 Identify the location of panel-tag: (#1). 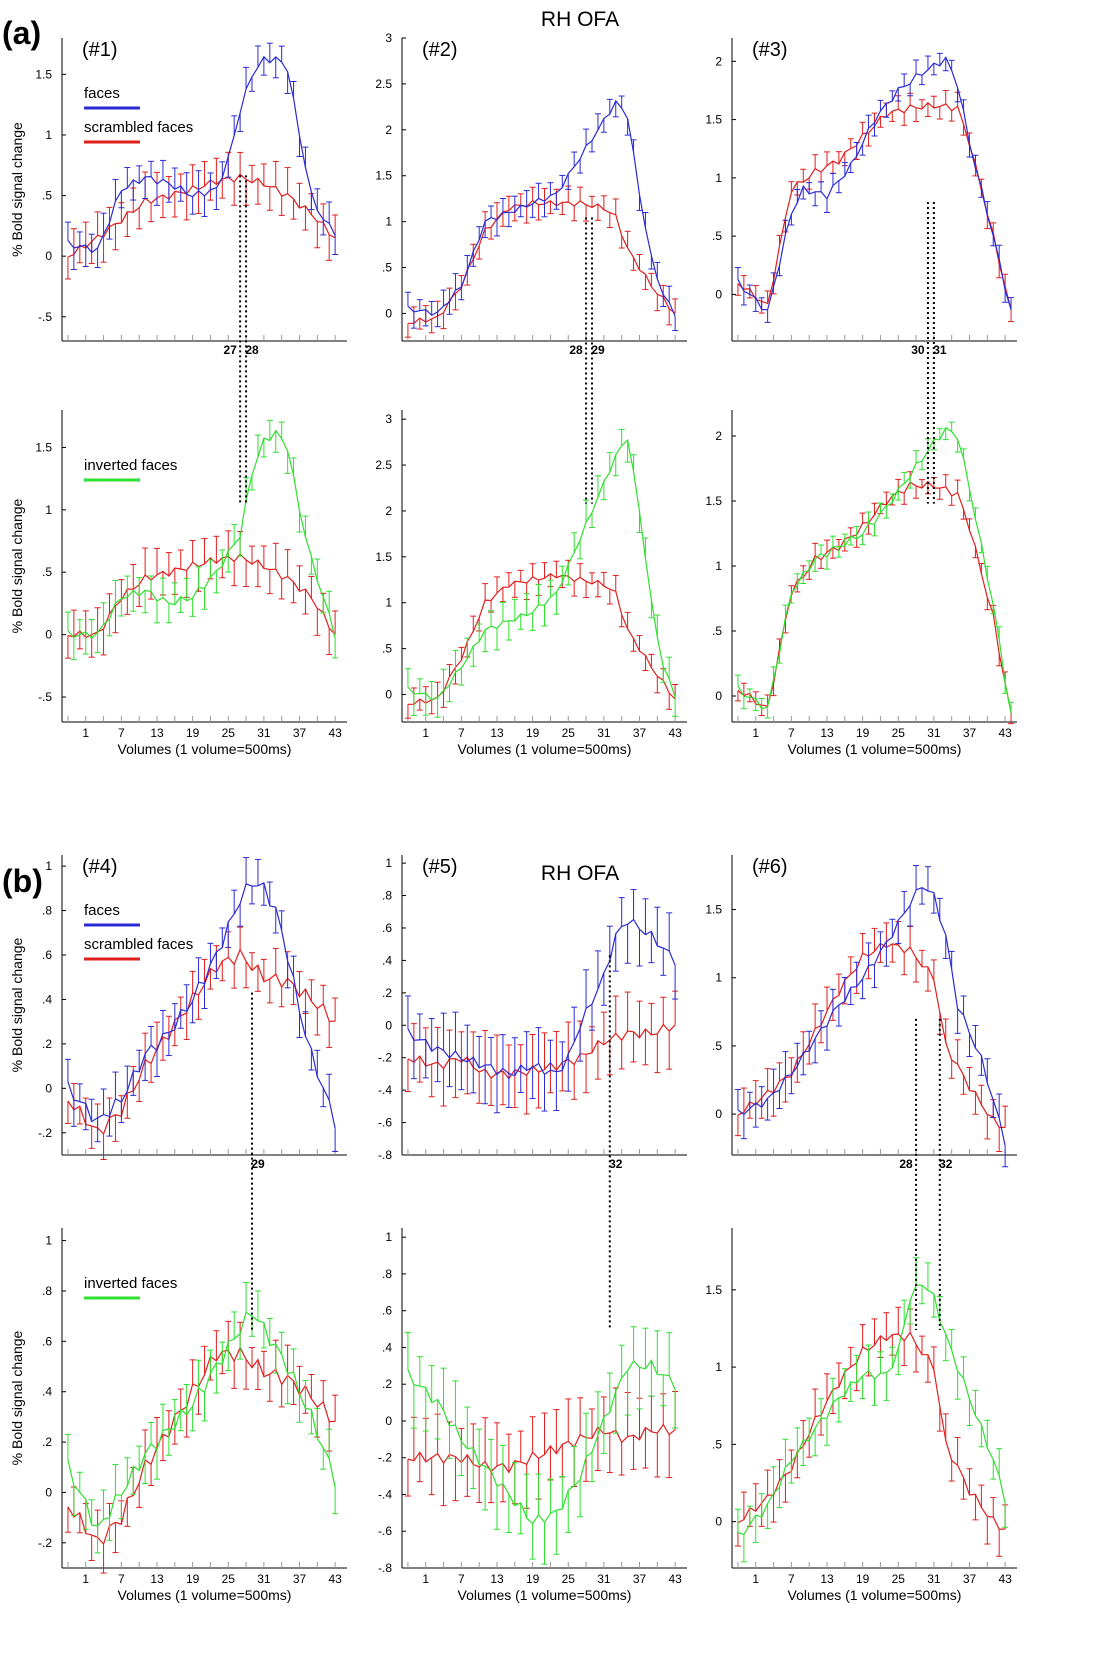
(100, 50).